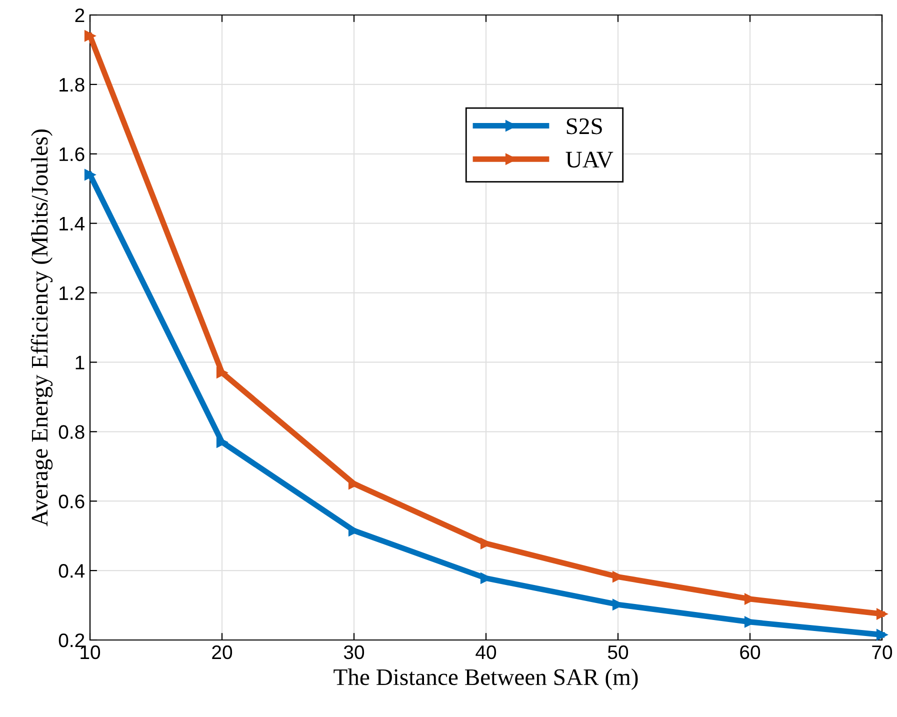 Image resolution: width=897 pixels, height=717 pixels. I want to click on y-tick-label: 0.2, so click(71, 640).